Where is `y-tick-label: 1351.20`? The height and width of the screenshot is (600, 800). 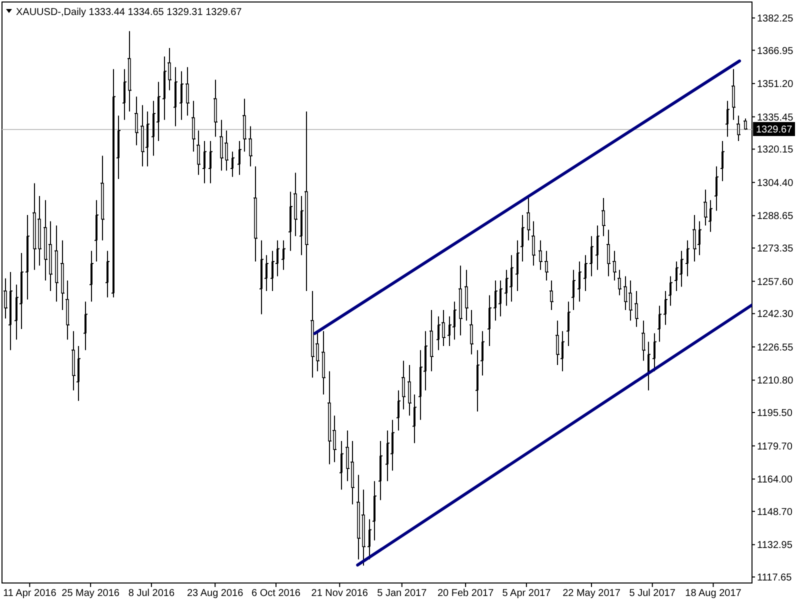 y-tick-label: 1351.20 is located at coordinates (775, 84).